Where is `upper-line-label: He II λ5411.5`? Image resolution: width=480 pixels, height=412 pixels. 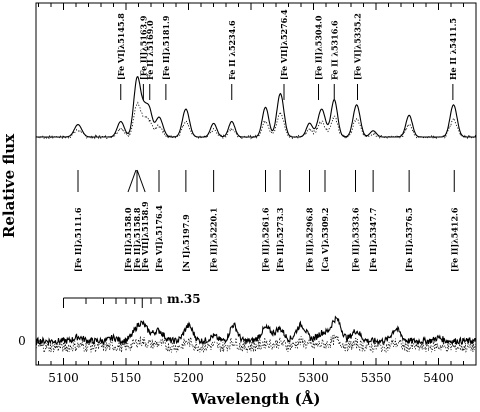 upper-line-label: He II λ5411.5 is located at coordinates (453, 49).